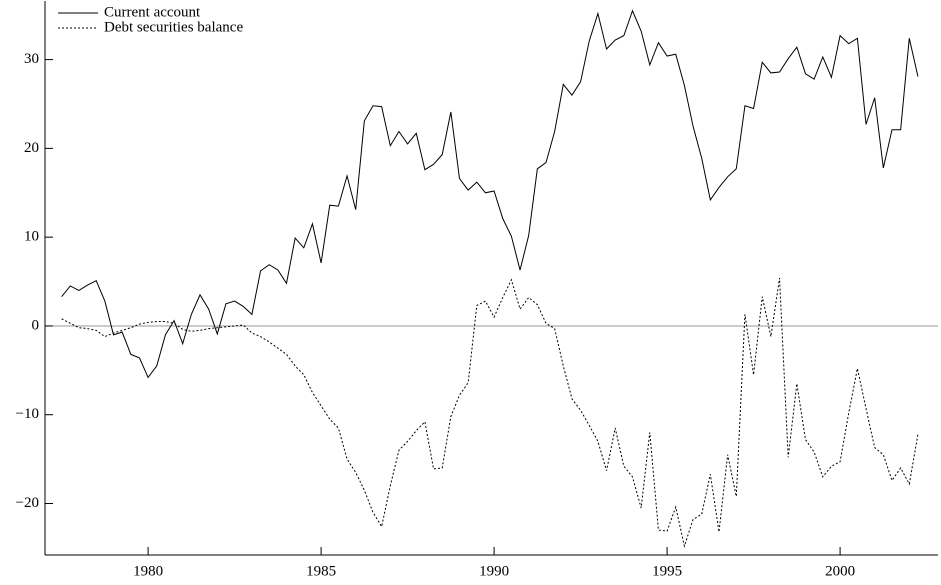  I want to click on y-tick-label: −10, so click(27, 414).